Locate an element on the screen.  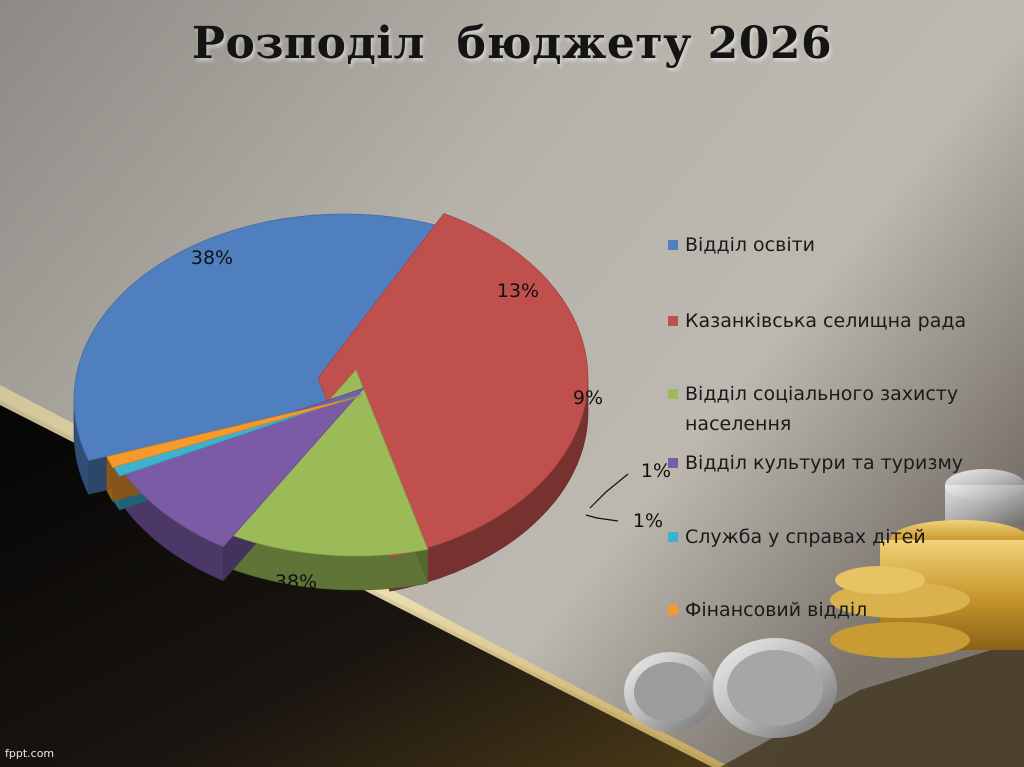
coins-illustration is located at coordinates (824, 603).